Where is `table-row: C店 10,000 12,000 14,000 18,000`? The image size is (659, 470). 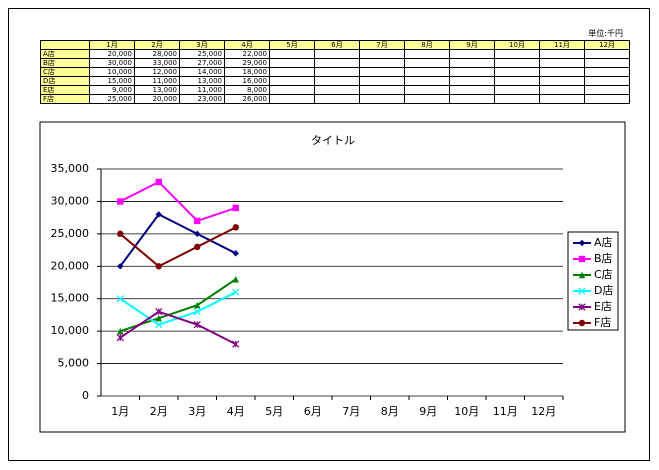 table-row: C店 10,000 12,000 14,000 18,000 is located at coordinates (335, 72).